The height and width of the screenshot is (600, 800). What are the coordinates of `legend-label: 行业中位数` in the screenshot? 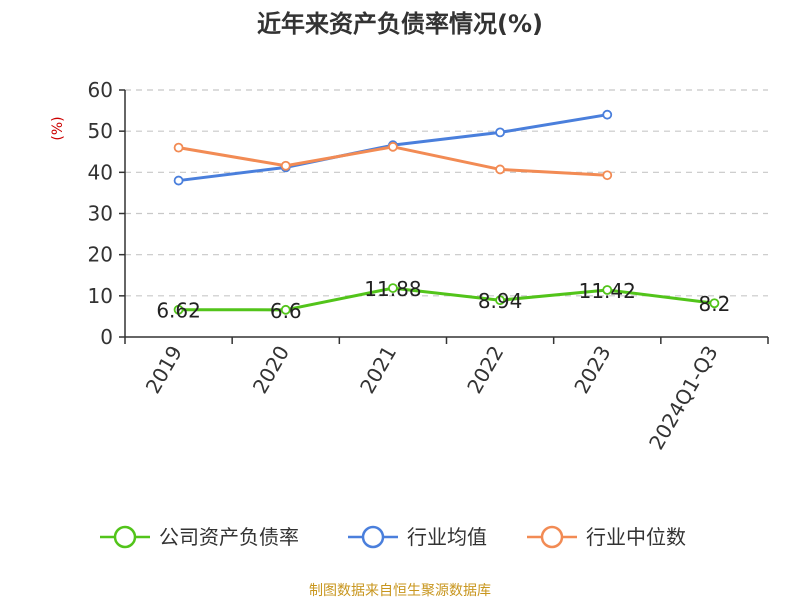 It's located at (636, 537).